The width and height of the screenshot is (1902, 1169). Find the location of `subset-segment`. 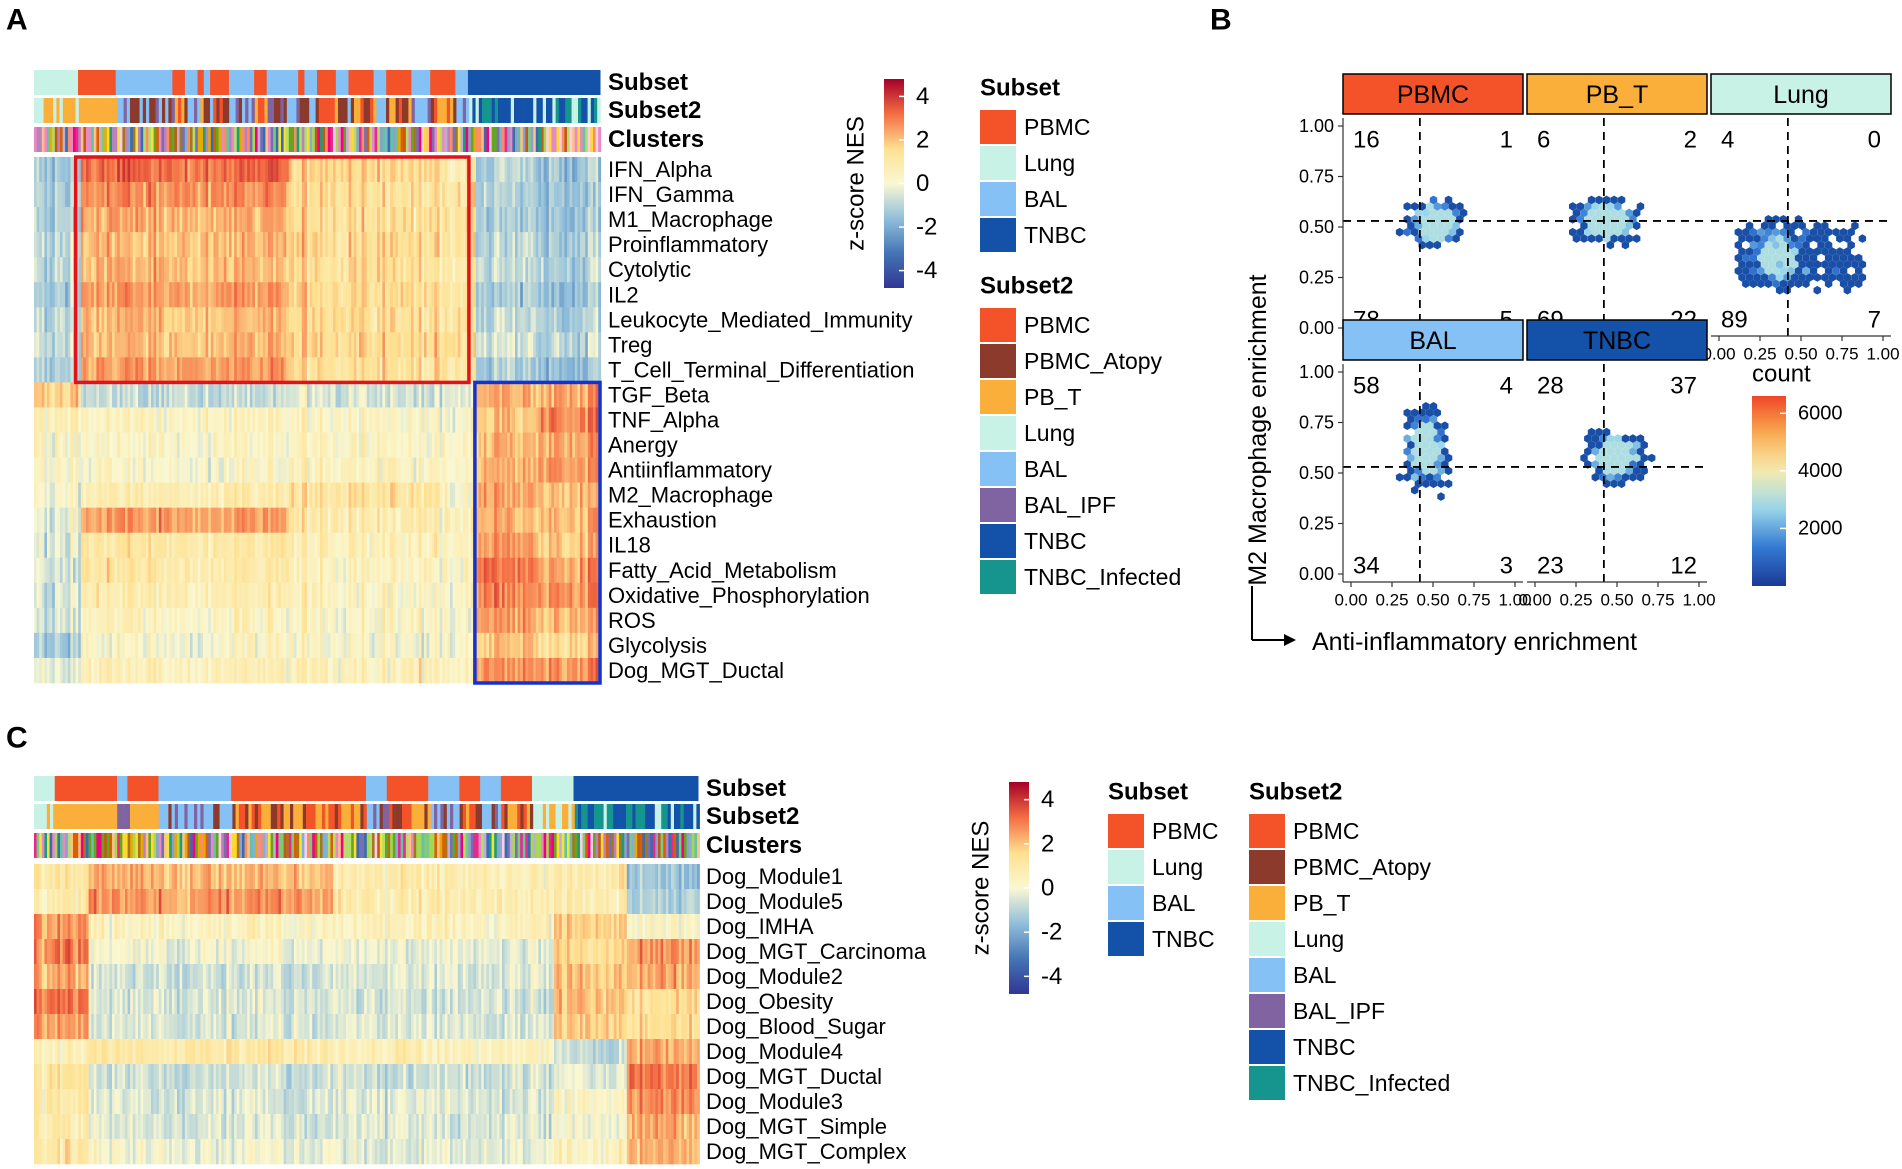

subset-segment is located at coordinates (220, 82).